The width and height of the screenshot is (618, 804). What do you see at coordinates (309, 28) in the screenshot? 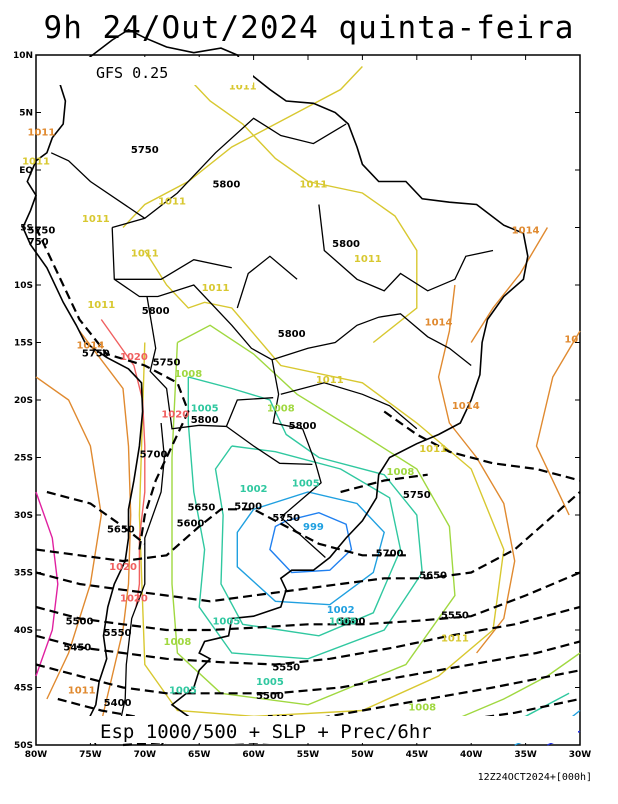
I see `map-title: 9h 24/Out/2024 quinta-feira` at bounding box center [309, 28].